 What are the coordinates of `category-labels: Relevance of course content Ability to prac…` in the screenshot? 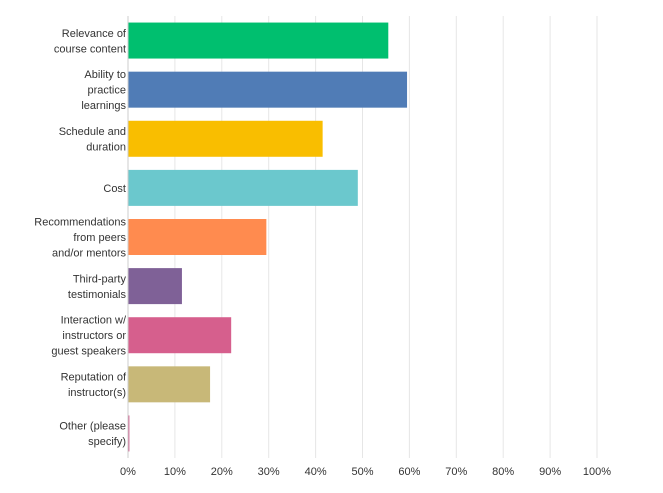 It's located at (80, 238).